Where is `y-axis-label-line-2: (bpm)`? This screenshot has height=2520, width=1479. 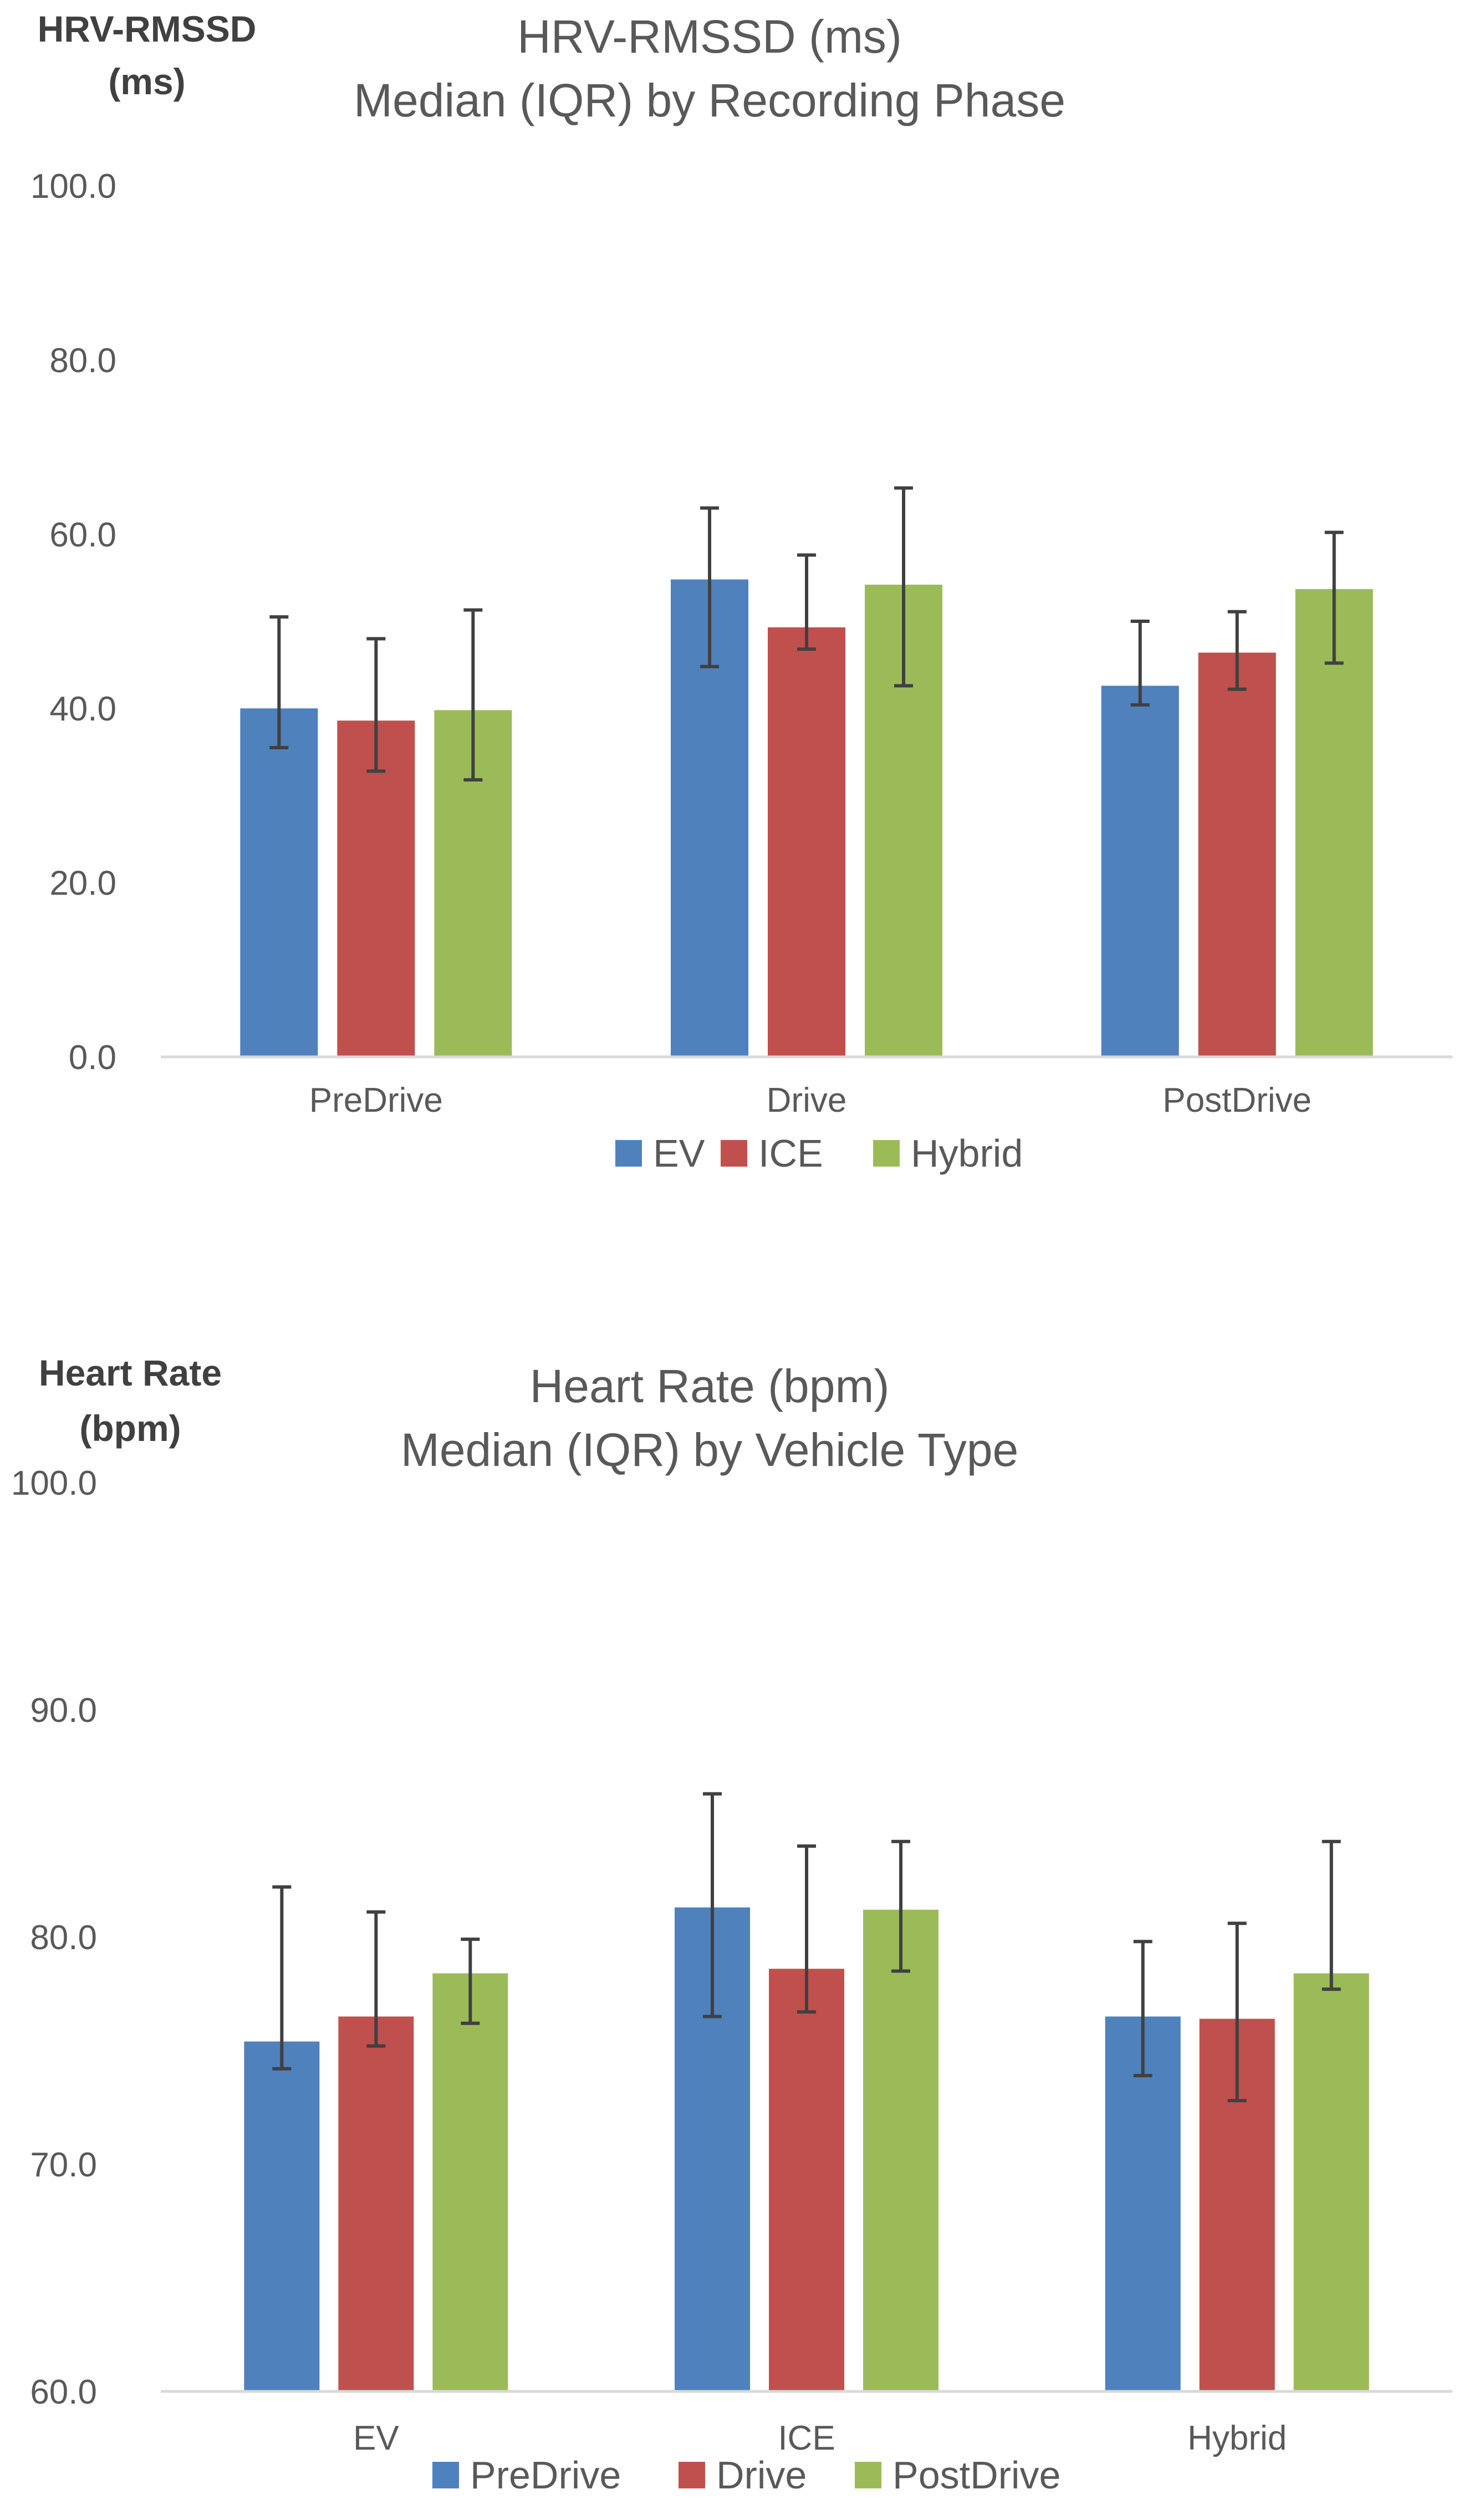
y-axis-label-line-2: (bpm) is located at coordinates (130, 1428).